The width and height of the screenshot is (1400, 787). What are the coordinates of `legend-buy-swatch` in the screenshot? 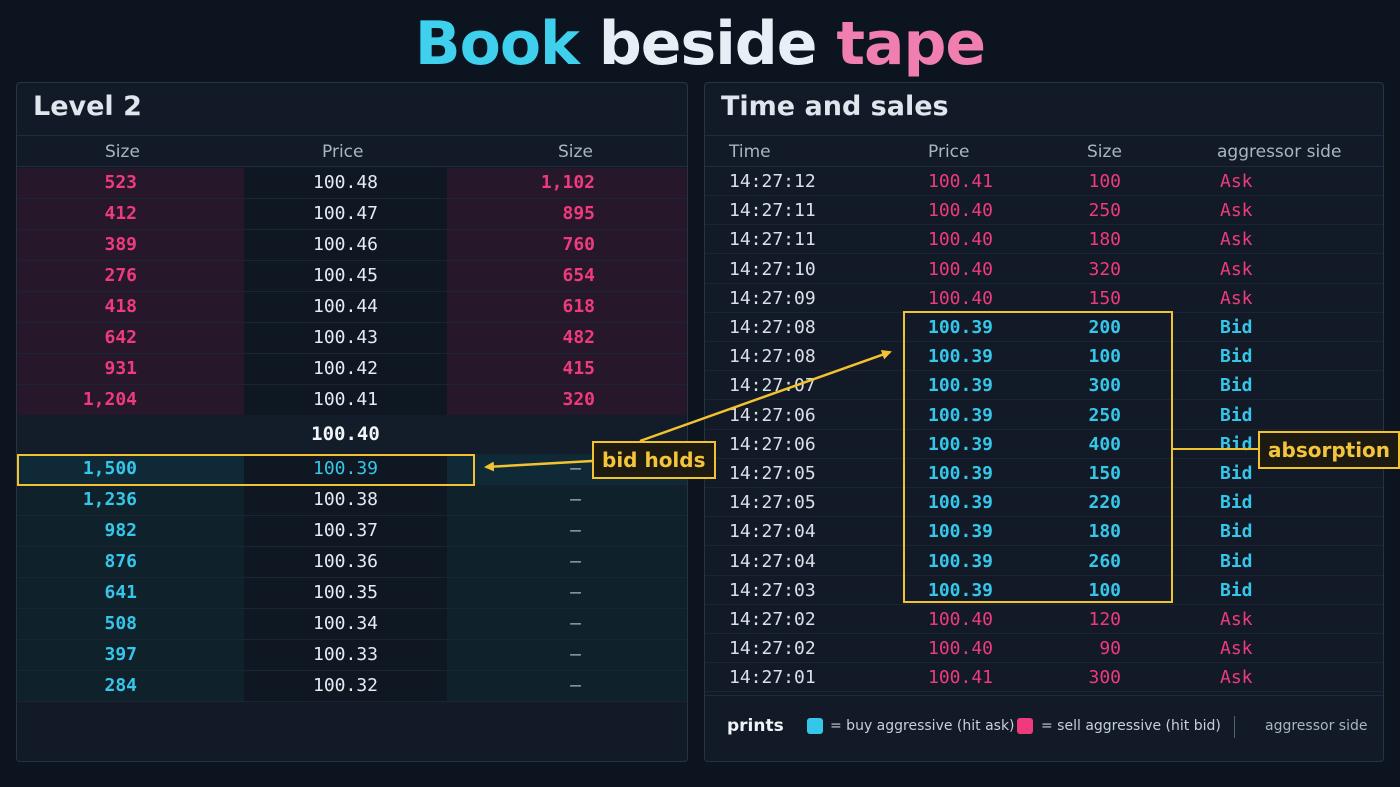 It's located at (815, 726).